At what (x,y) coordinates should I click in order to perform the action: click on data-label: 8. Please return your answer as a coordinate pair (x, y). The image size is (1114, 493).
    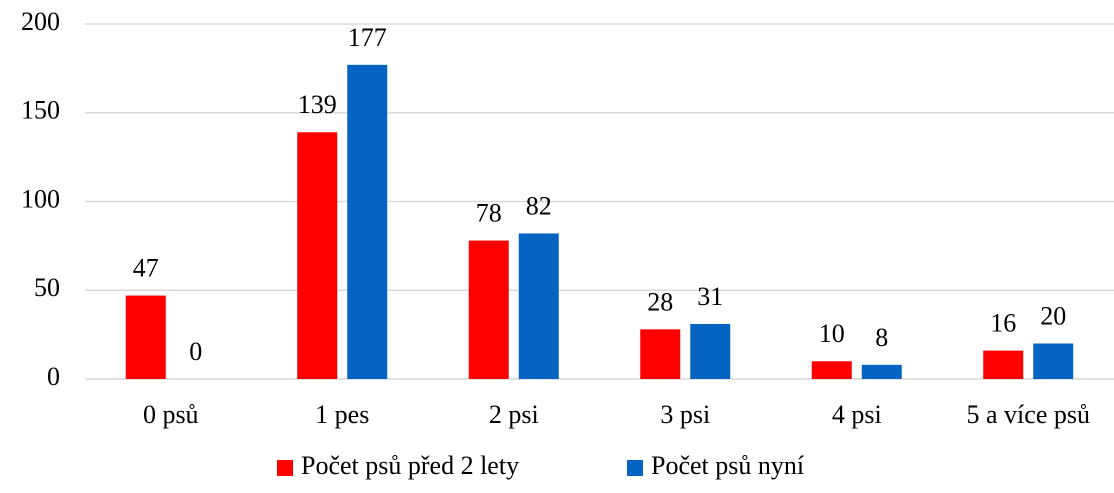
    Looking at the image, I should click on (881, 337).